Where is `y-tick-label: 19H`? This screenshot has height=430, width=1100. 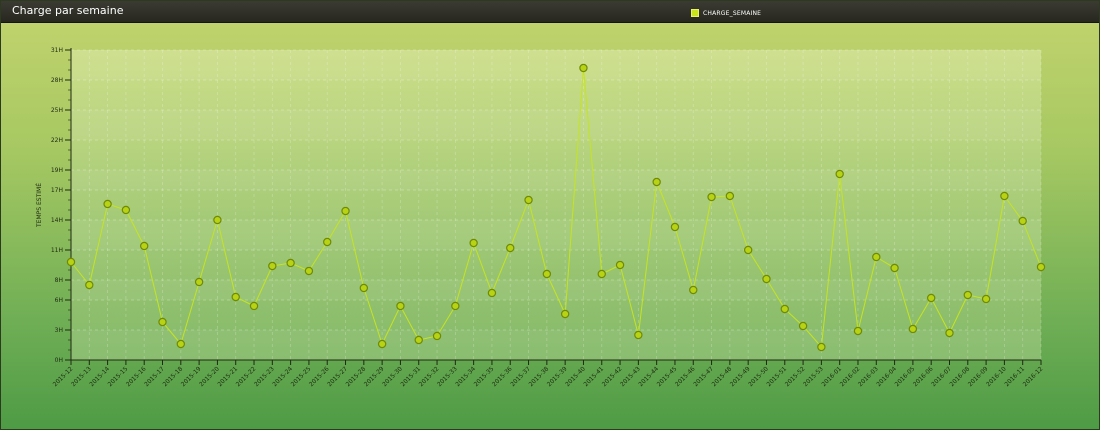
y-tick-label: 19H is located at coordinates (57, 170).